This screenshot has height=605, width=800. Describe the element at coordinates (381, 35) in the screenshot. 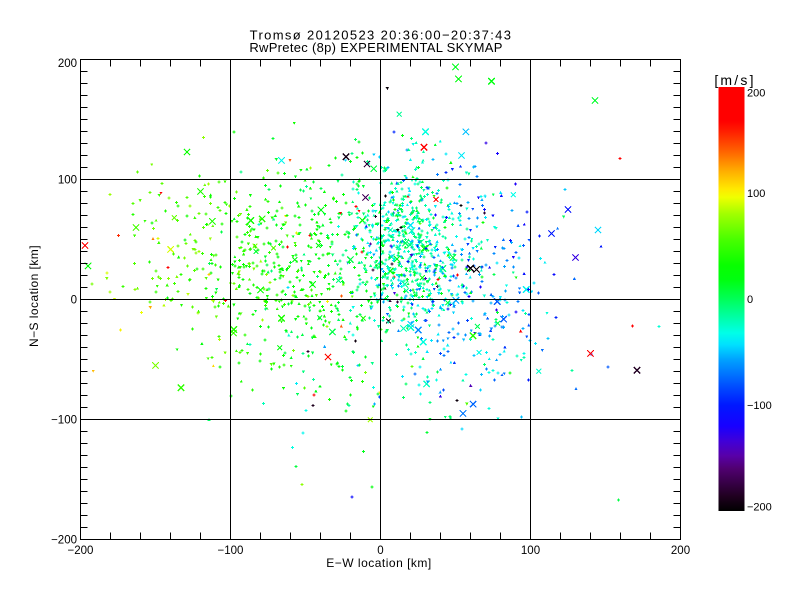

I see `svg-text:Tromsø 20120523 20:36:00−20:37: Tromsø 20120523 20:36:00−20:37:43` at that location.